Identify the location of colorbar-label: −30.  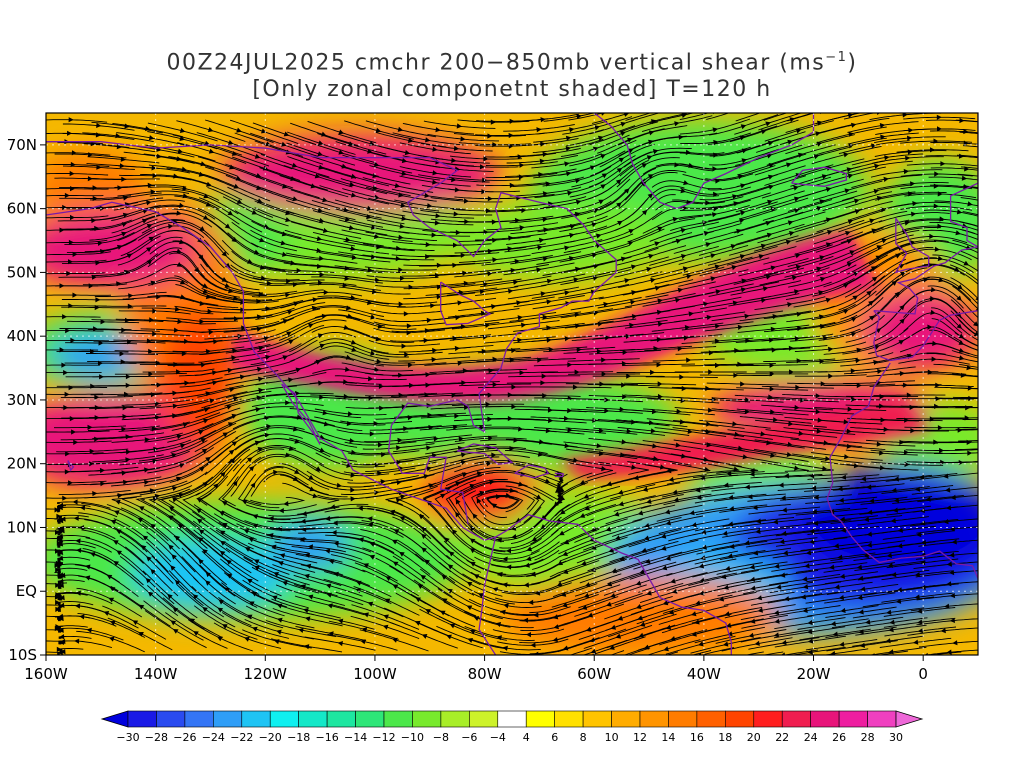
(127, 737).